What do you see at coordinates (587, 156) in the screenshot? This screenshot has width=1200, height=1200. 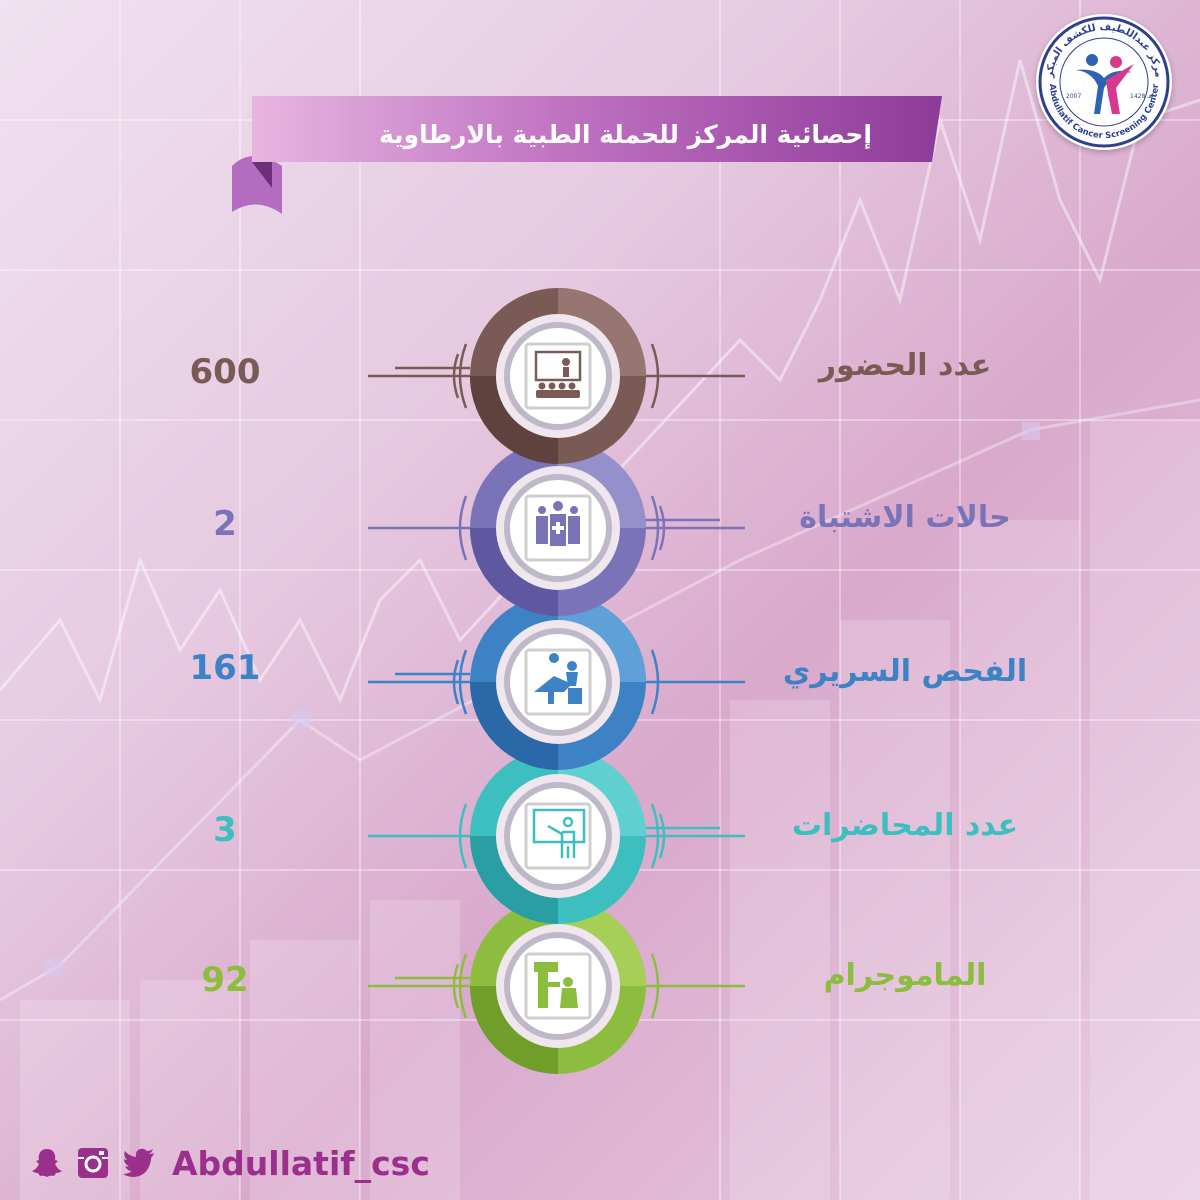 I see `title-banner: إحصائية المركز للحملة الطبية بالارطاوية` at bounding box center [587, 156].